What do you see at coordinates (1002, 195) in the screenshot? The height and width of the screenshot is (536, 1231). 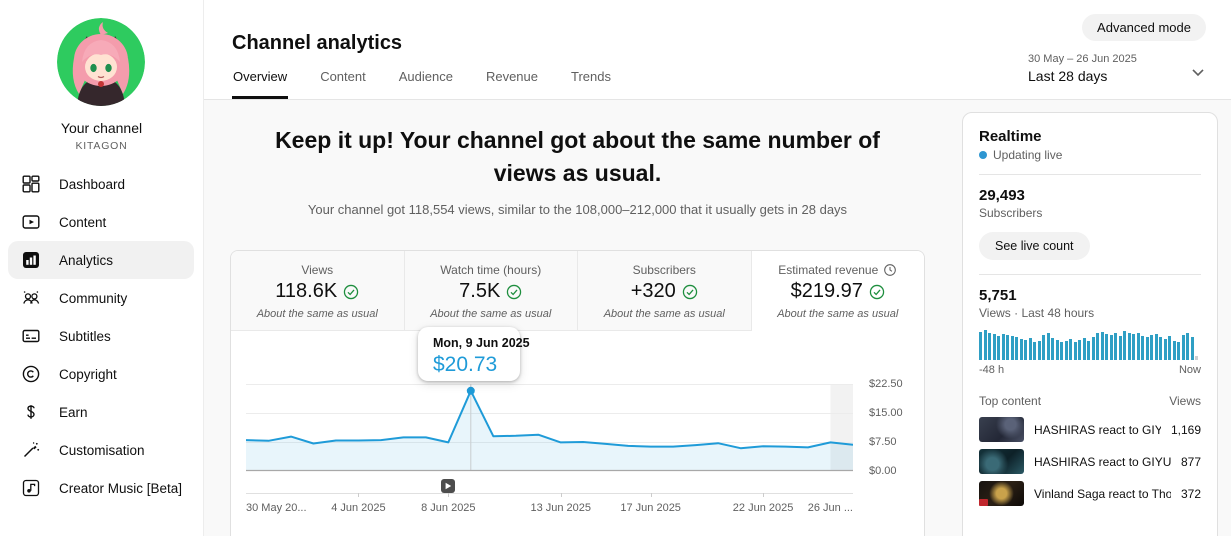 I see `realtime-subscribers-count: 29,493` at bounding box center [1002, 195].